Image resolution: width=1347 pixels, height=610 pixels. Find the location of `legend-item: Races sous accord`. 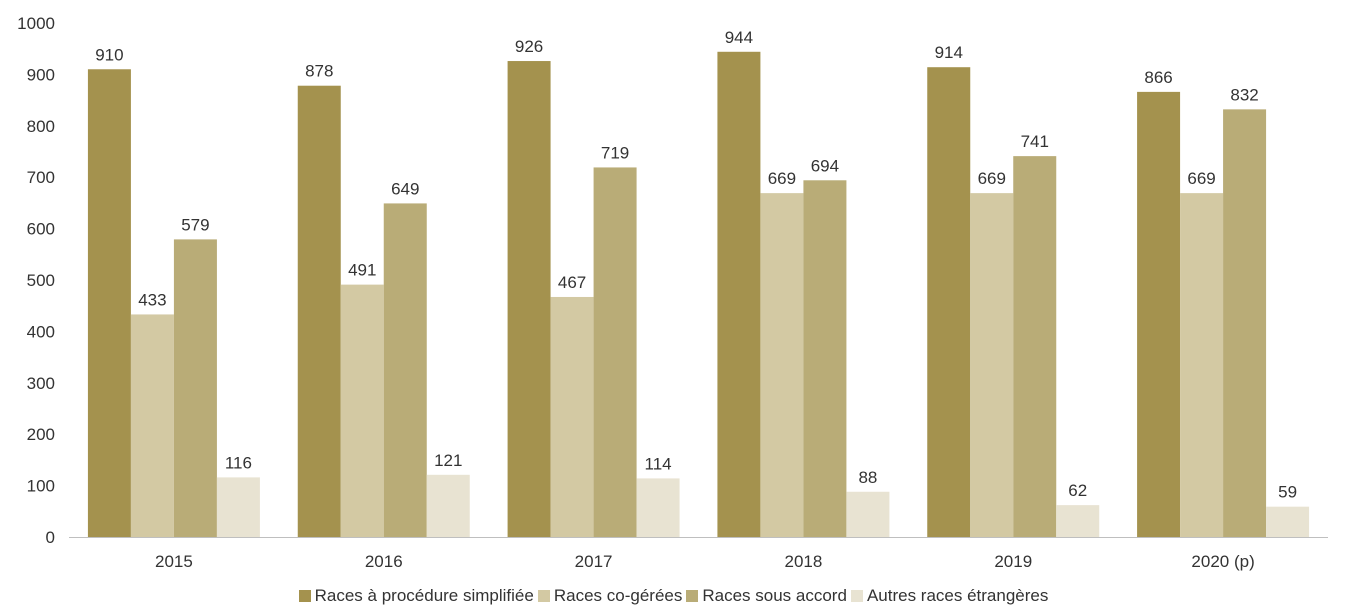

legend-item: Races sous accord is located at coordinates (766, 596).